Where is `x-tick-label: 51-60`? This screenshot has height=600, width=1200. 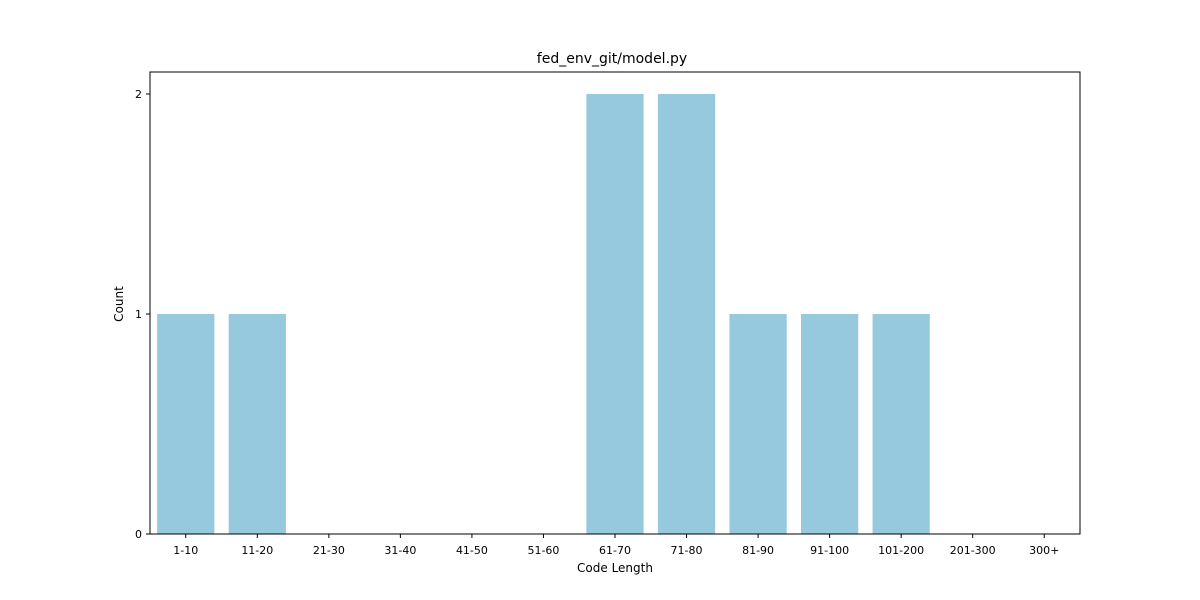 x-tick-label: 51-60 is located at coordinates (543, 550).